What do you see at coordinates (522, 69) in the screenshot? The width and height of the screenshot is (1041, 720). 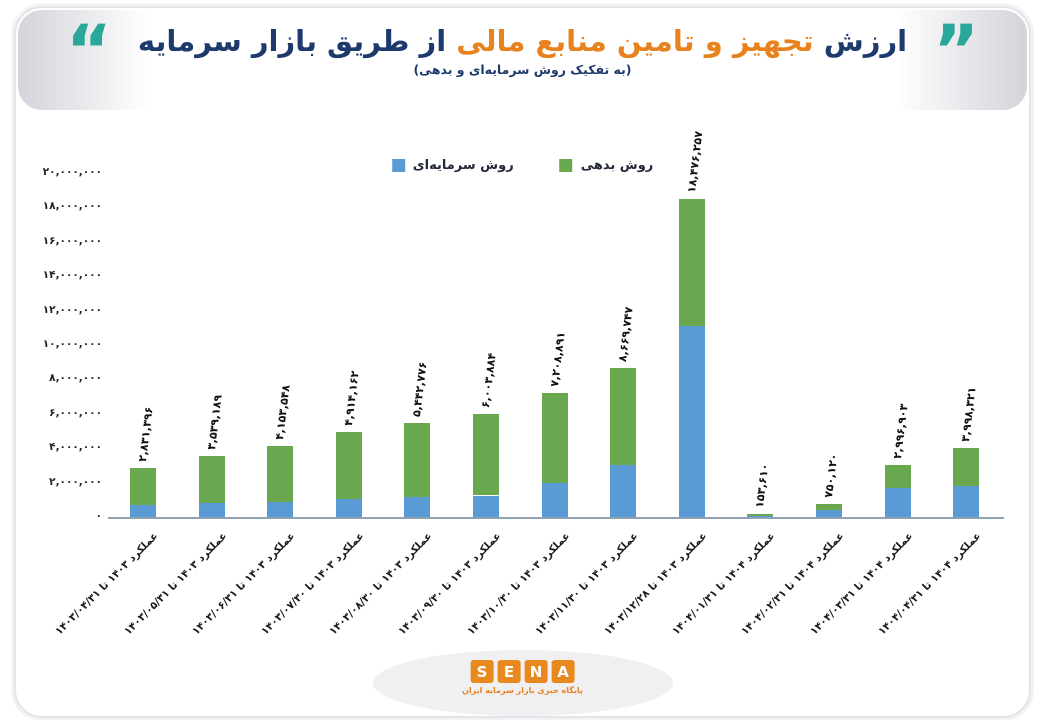 I see `page-subtitle: (به تفکیک روش سرمایه‌ای و بدهی)` at bounding box center [522, 69].